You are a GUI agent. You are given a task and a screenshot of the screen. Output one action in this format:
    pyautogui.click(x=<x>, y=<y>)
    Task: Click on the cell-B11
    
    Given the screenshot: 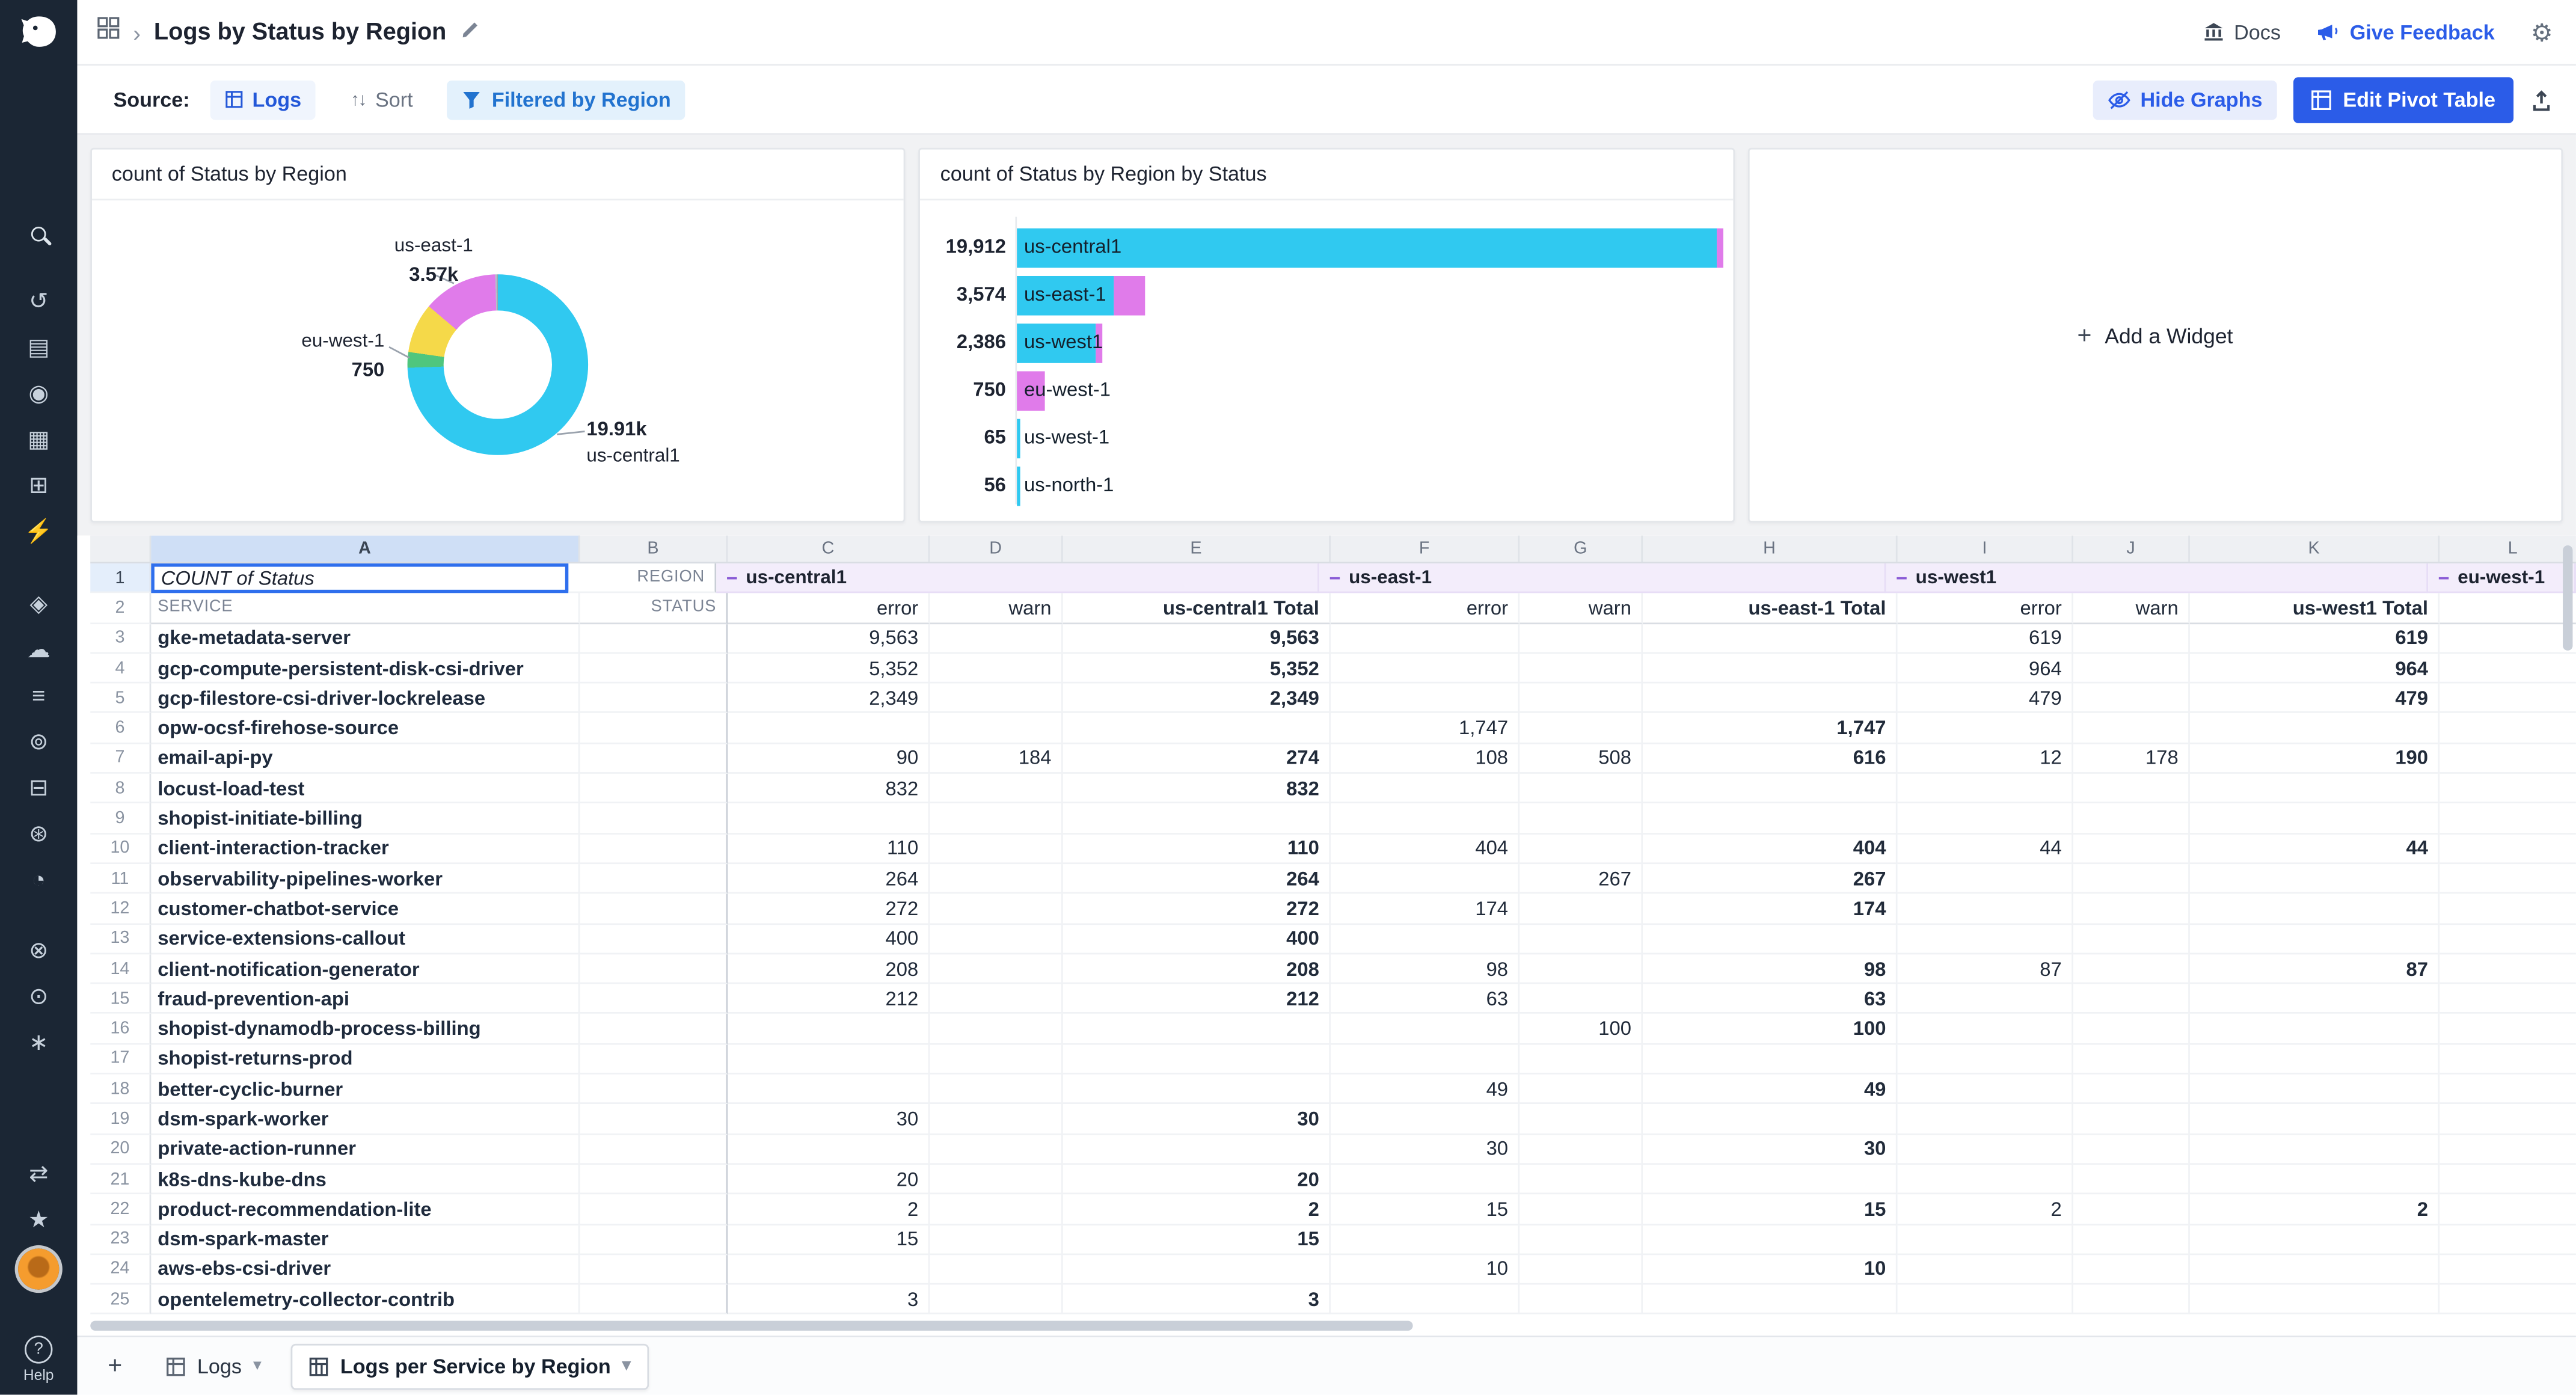 What is the action you would take?
    pyautogui.click(x=654, y=878)
    